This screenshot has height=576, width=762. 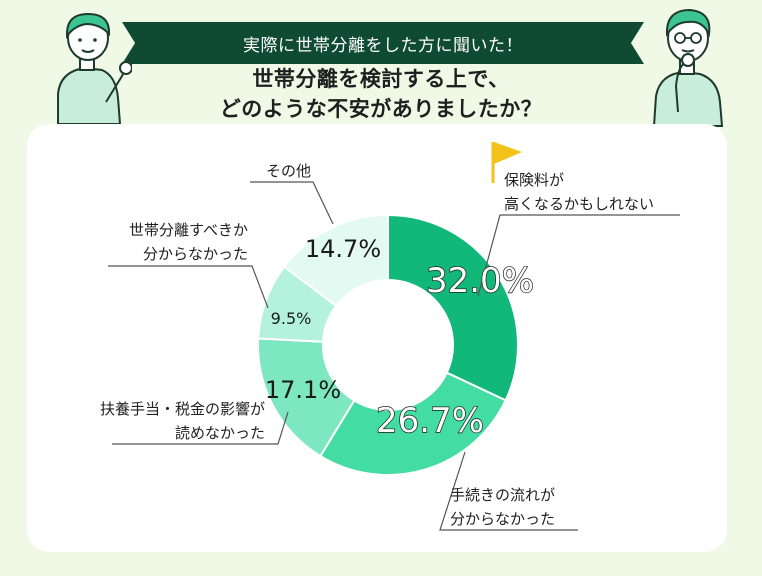 I want to click on slice-percent-label: 26.7%, so click(x=430, y=421).